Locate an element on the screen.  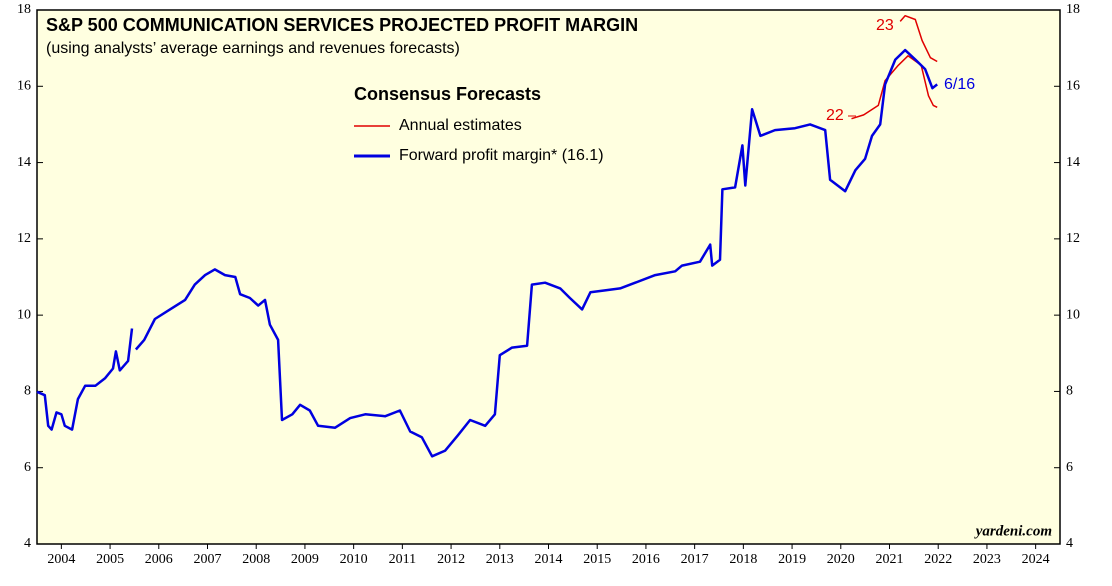
x-tick-label: 2014 is located at coordinates (549, 559).